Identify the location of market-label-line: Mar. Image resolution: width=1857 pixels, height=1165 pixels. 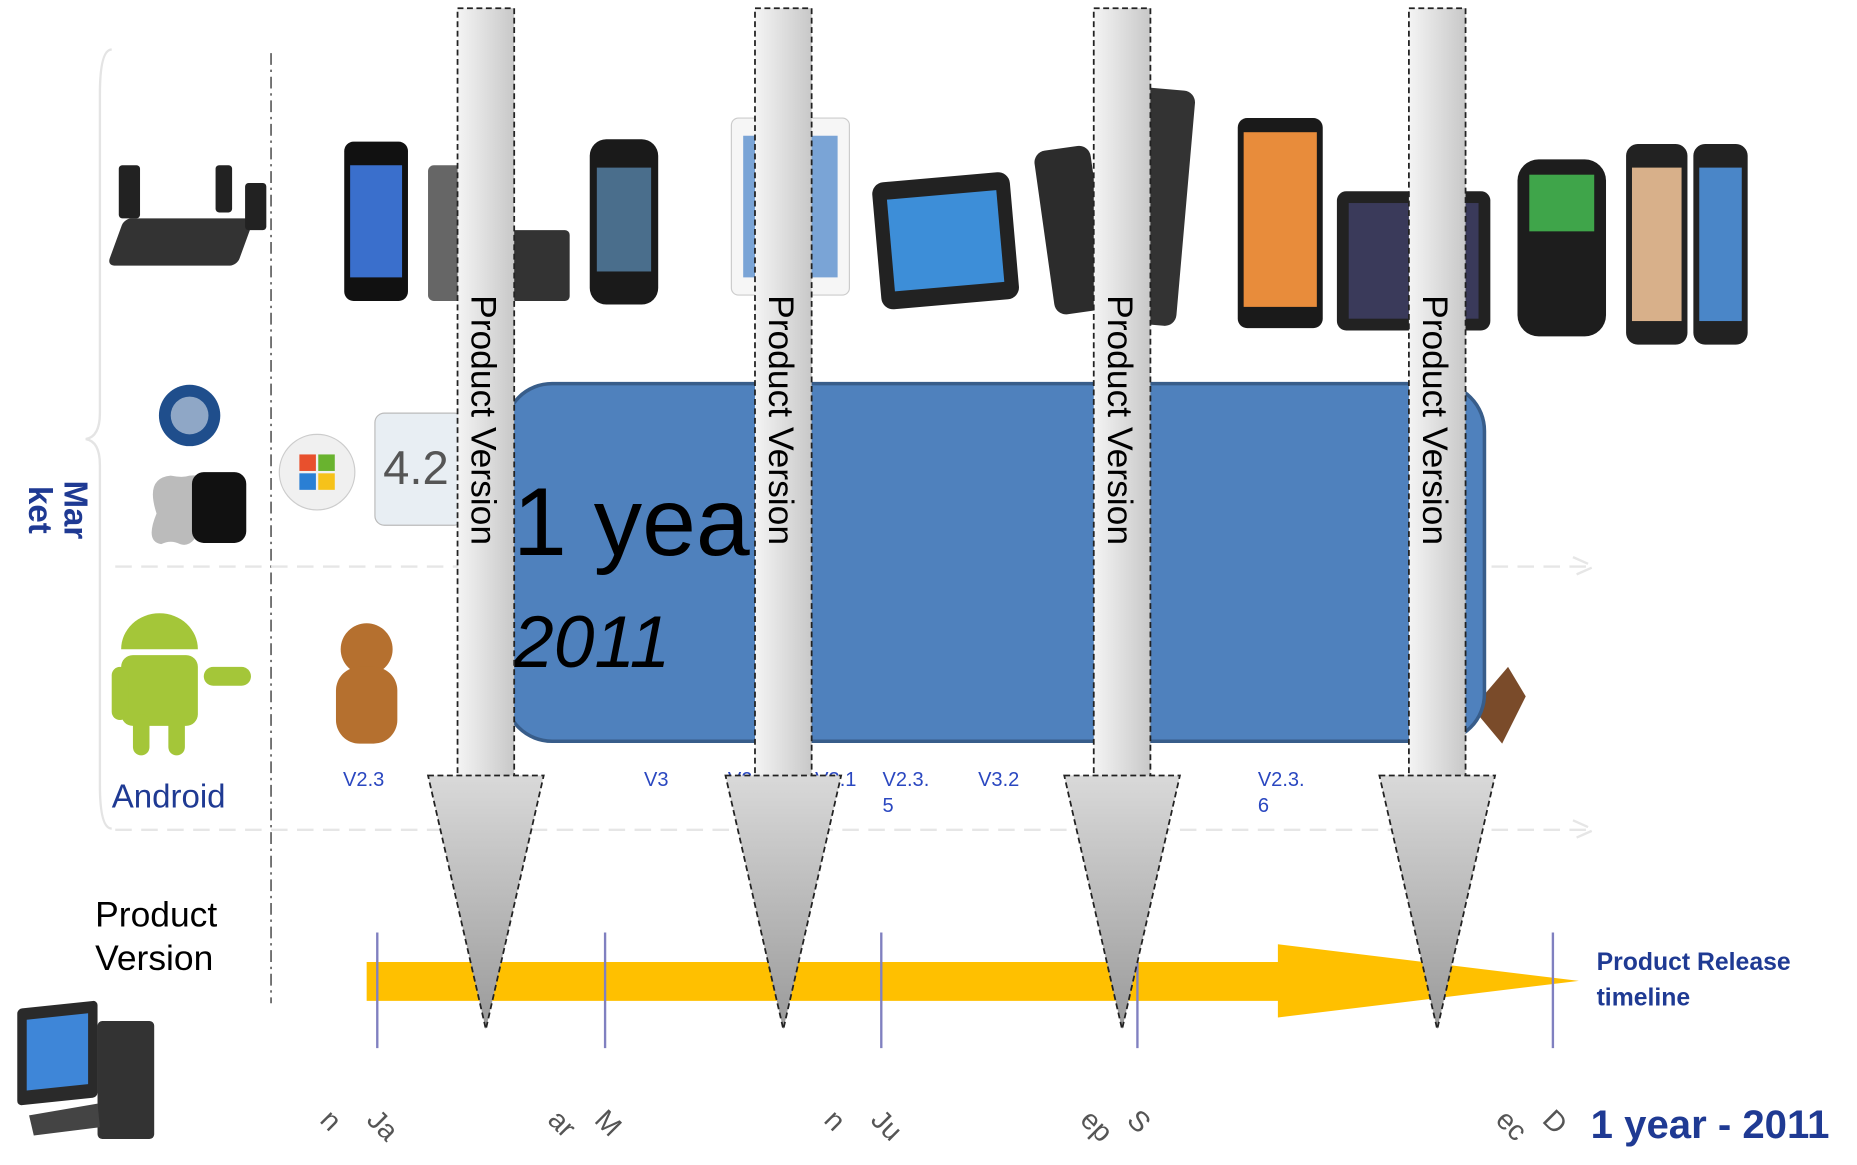
(74, 510).